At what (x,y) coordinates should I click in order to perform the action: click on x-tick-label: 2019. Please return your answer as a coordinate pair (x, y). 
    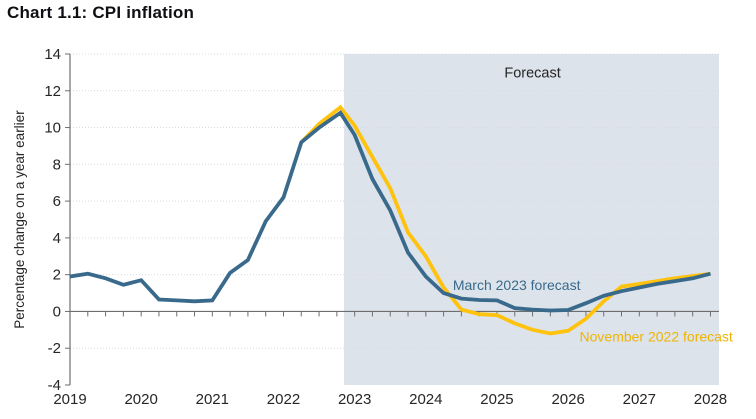
    Looking at the image, I should click on (69, 399).